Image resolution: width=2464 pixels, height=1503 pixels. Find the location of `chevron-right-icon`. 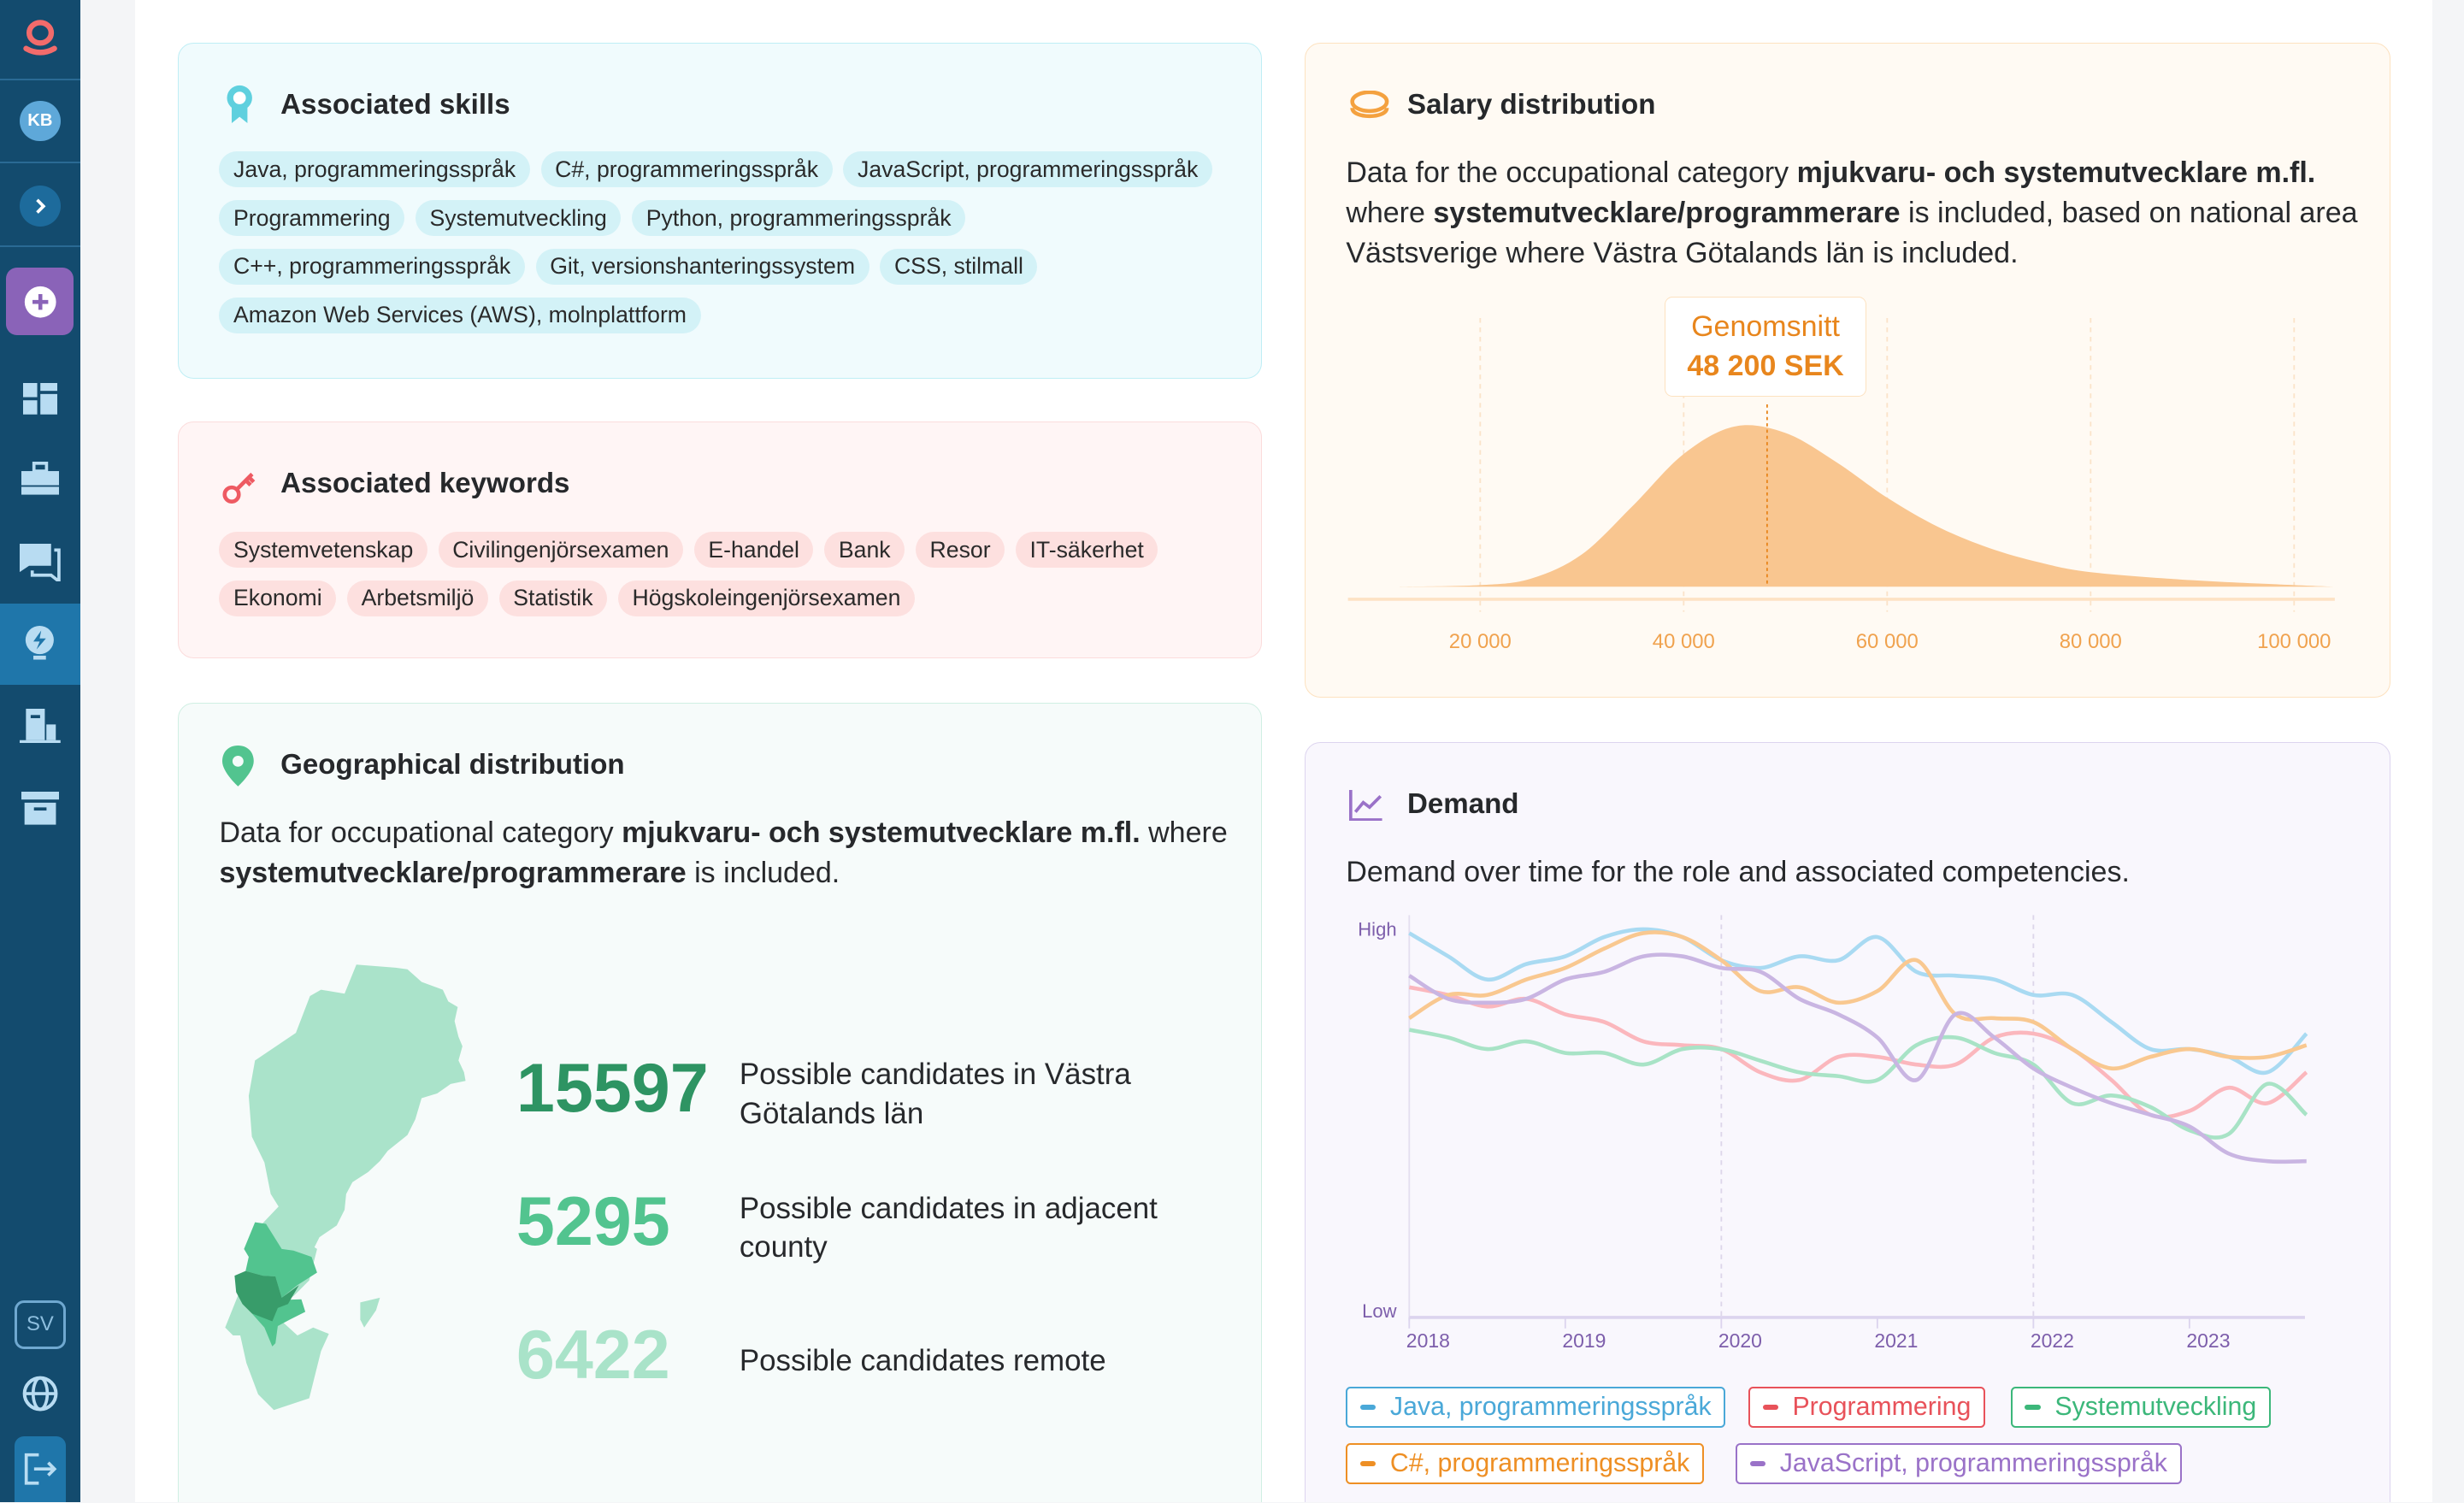

chevron-right-icon is located at coordinates (40, 206).